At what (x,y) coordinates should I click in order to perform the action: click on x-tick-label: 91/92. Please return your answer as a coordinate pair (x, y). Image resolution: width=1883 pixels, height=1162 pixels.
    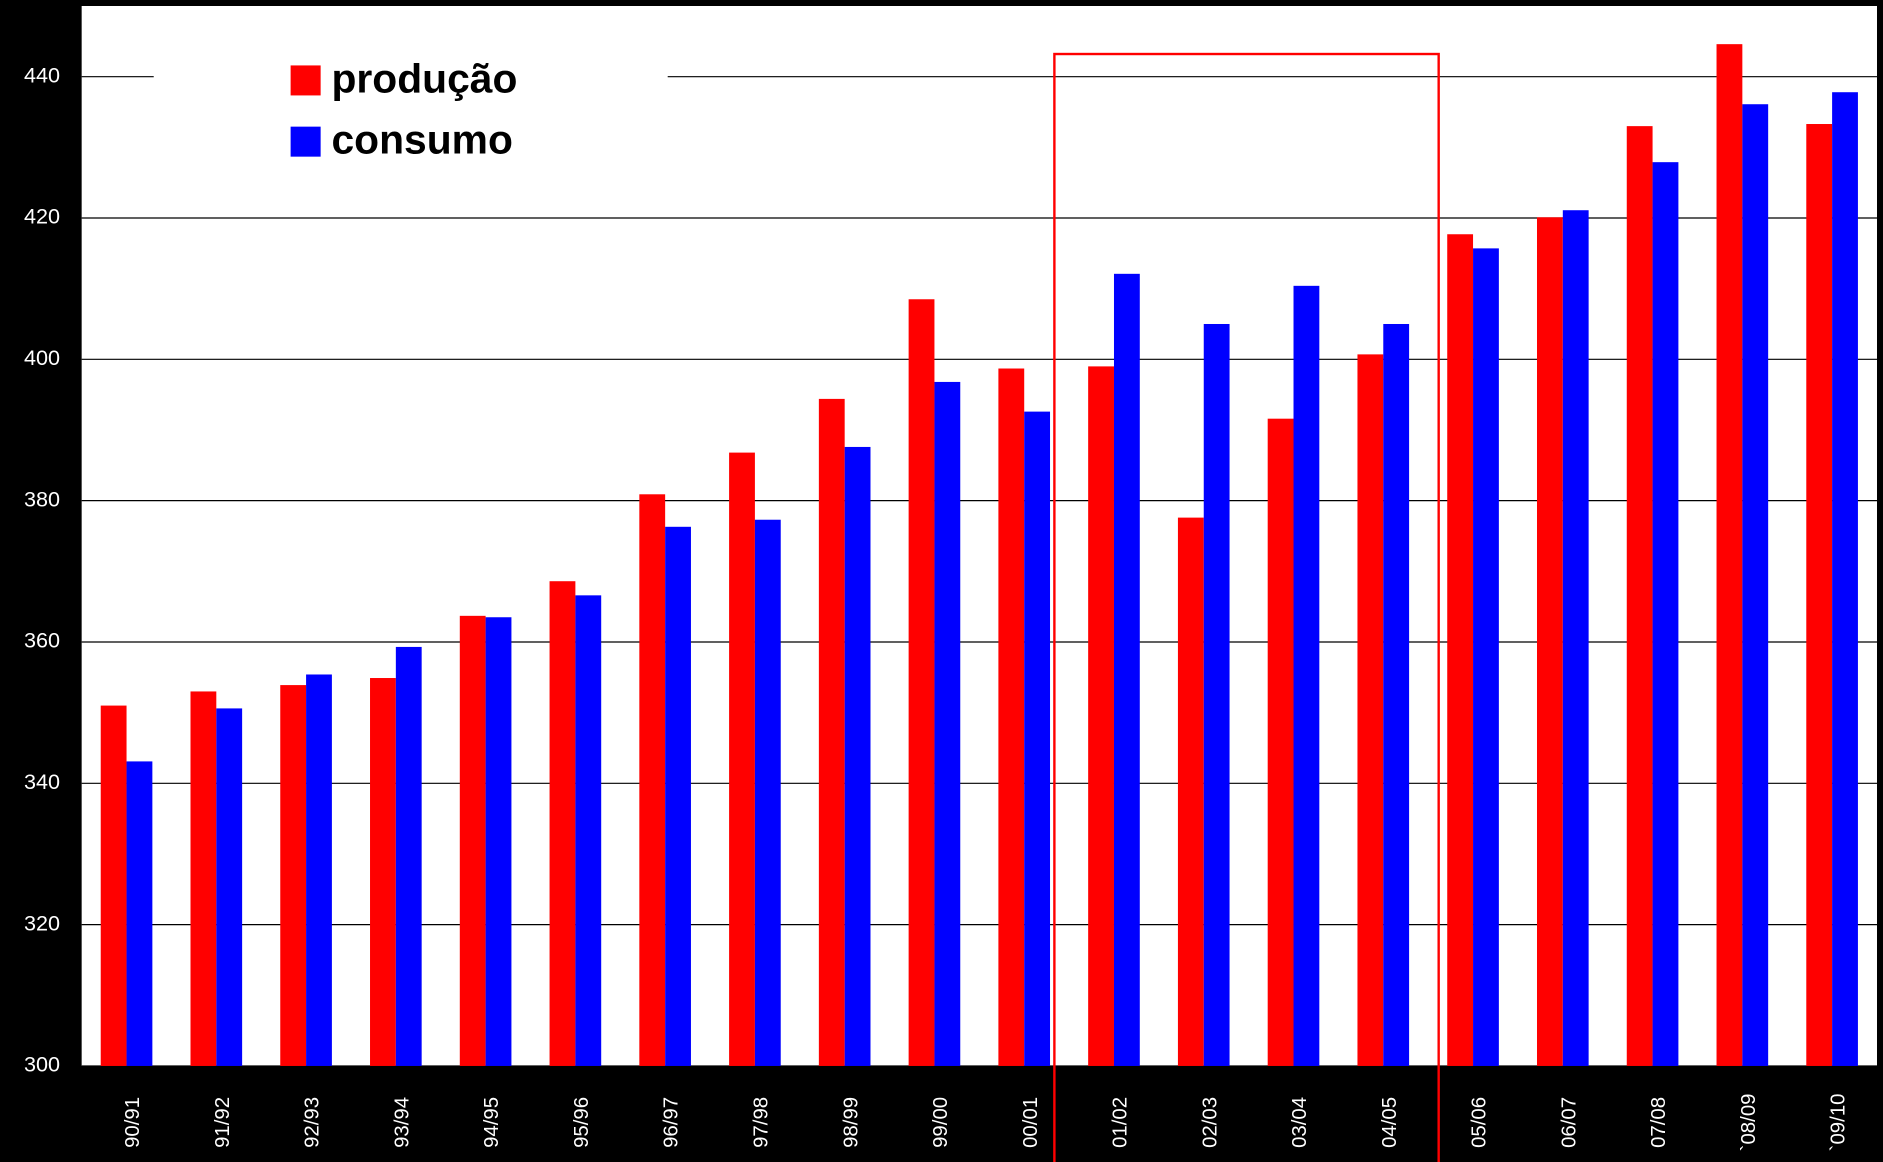
    Looking at the image, I should click on (223, 1122).